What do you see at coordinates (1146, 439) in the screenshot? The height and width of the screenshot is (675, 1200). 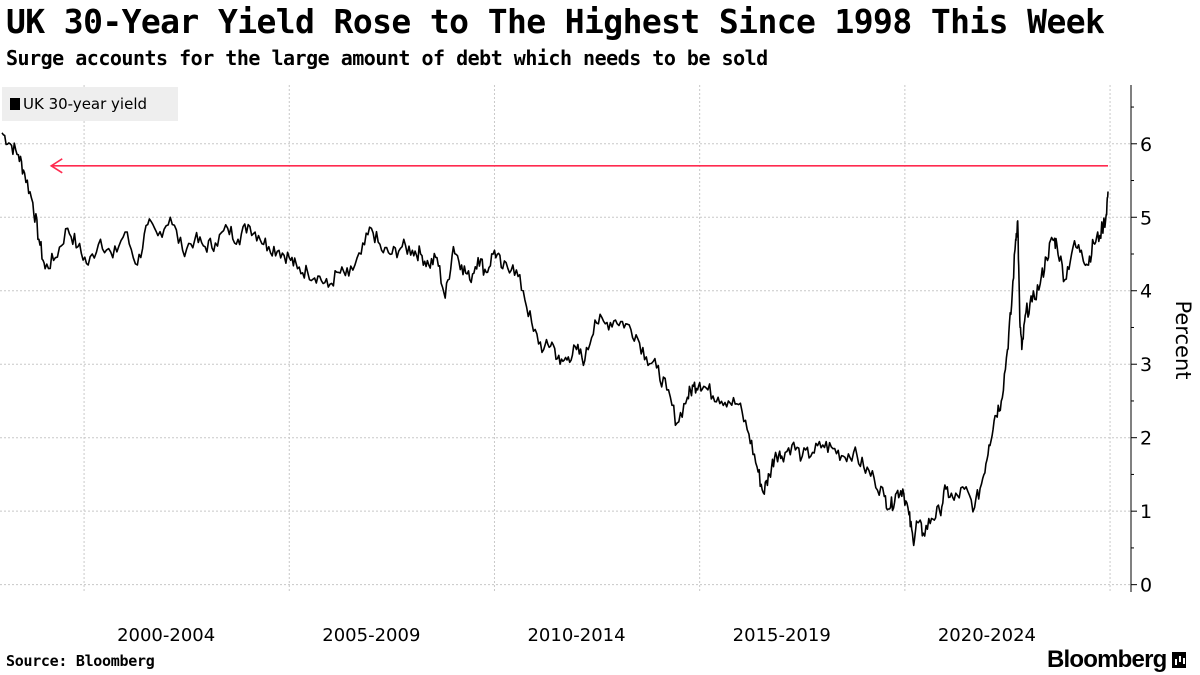 I see `y-tick-label: 2` at bounding box center [1146, 439].